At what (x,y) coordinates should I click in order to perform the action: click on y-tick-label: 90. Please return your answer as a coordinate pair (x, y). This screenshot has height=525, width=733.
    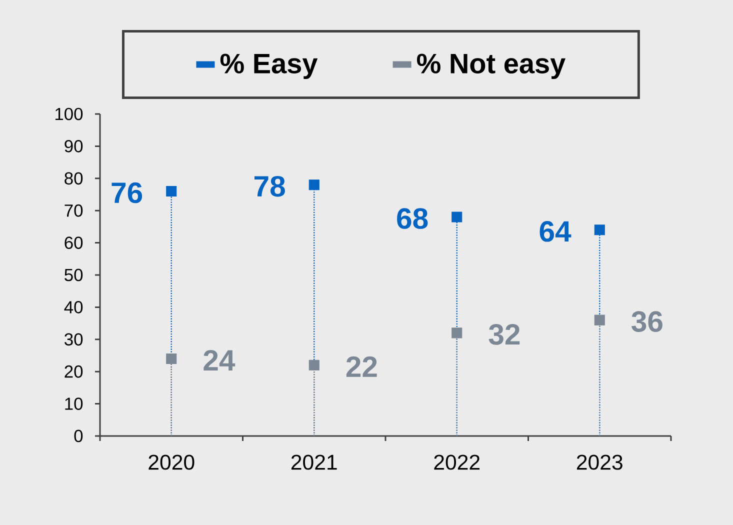
    Looking at the image, I should click on (73, 146).